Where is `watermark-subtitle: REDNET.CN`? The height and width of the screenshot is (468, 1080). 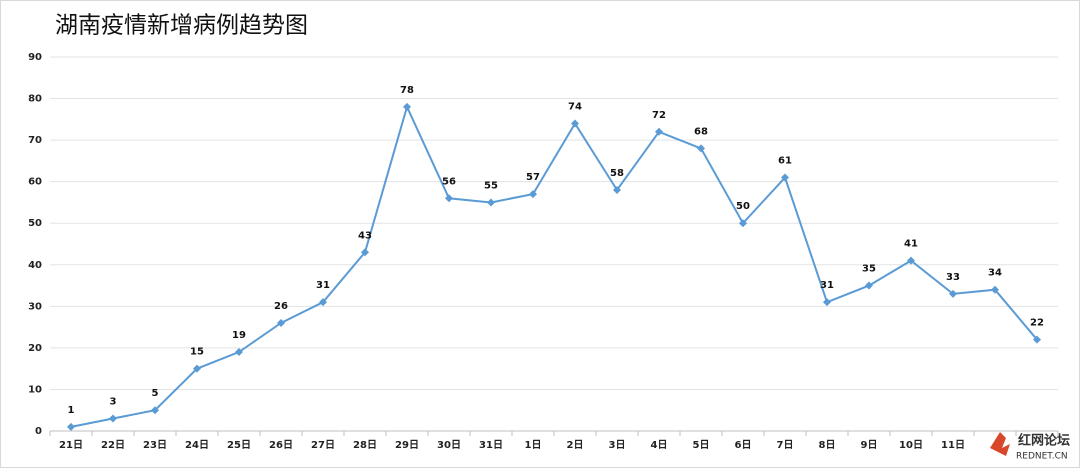
watermark-subtitle: REDNET.CN is located at coordinates (1042, 457).